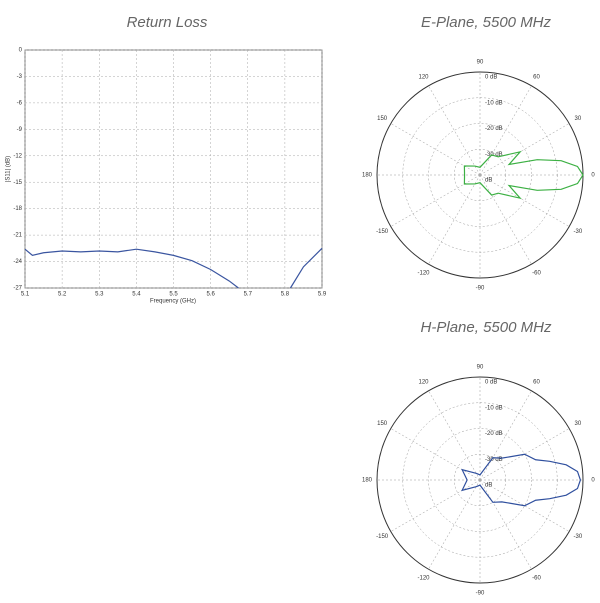 This screenshot has width=600, height=603. Describe the element at coordinates (99, 295) in the screenshot. I see `x-tick-label: 5.3` at that location.